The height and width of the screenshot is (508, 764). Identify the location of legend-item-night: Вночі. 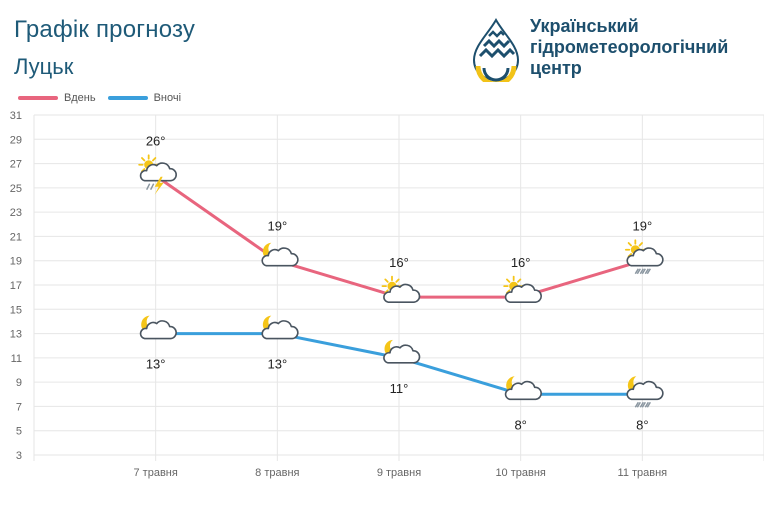
(144, 98).